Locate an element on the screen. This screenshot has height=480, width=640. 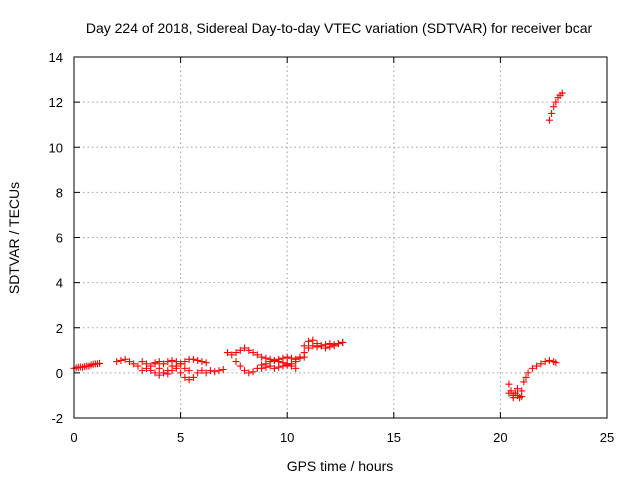
series-track-i is located at coordinates (532, 379).